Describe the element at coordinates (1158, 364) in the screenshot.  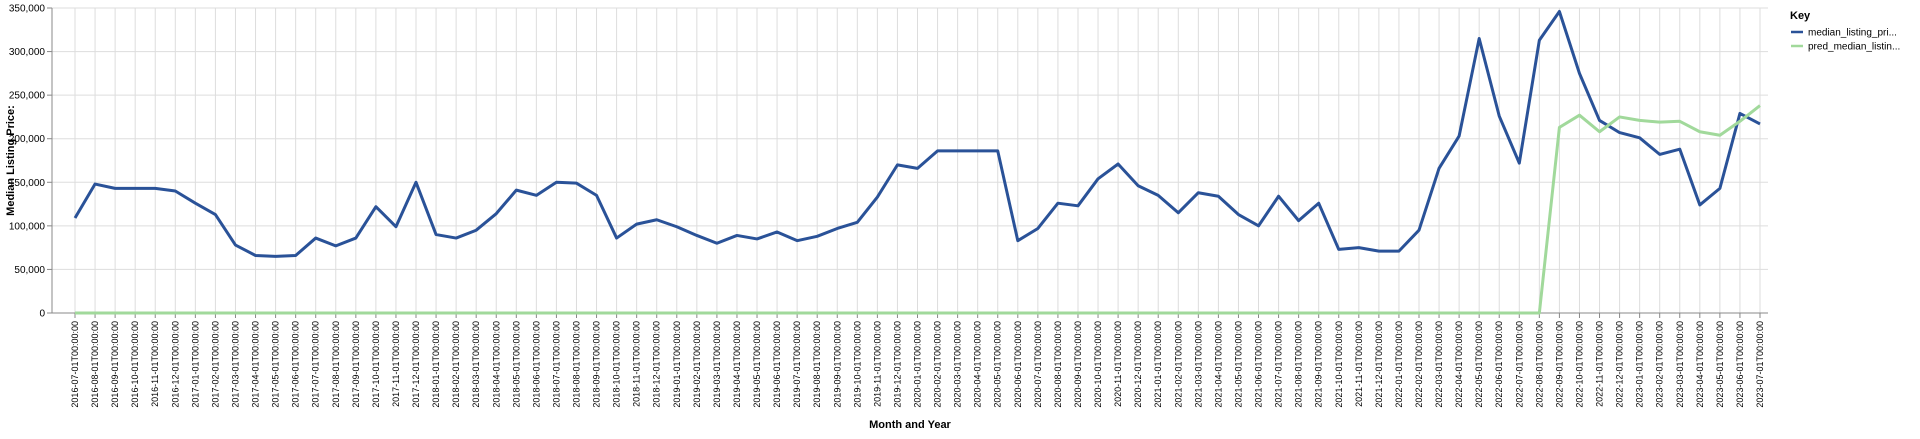
I see `x-tick-label: 2021-01-01T00:00:00` at that location.